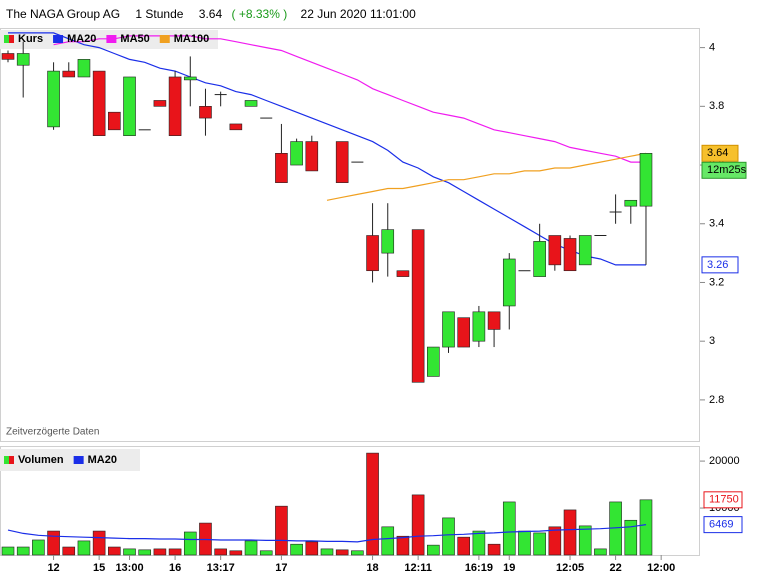  Describe the element at coordinates (210, 14) in the screenshot. I see `last-price: 3.64` at that location.